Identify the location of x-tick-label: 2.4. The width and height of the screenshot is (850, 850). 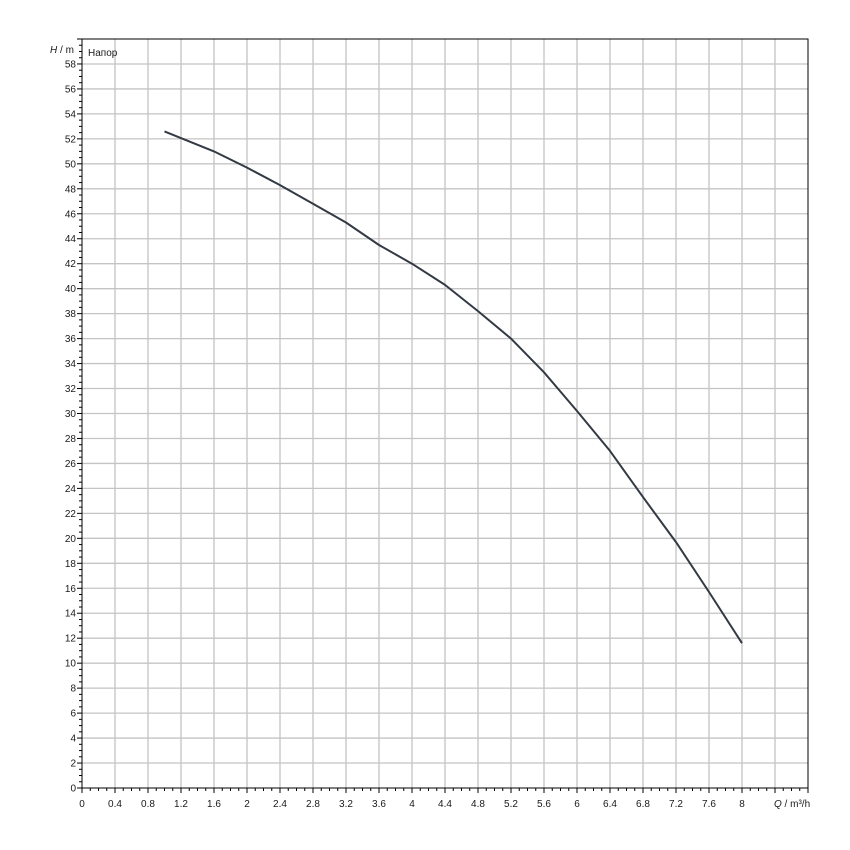
(280, 804).